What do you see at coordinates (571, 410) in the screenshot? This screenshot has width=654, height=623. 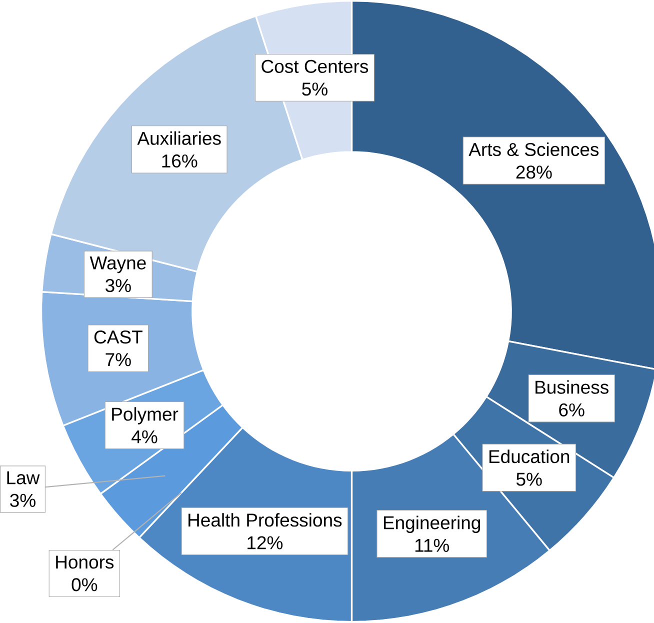 I see `data-label: 6%` at bounding box center [571, 410].